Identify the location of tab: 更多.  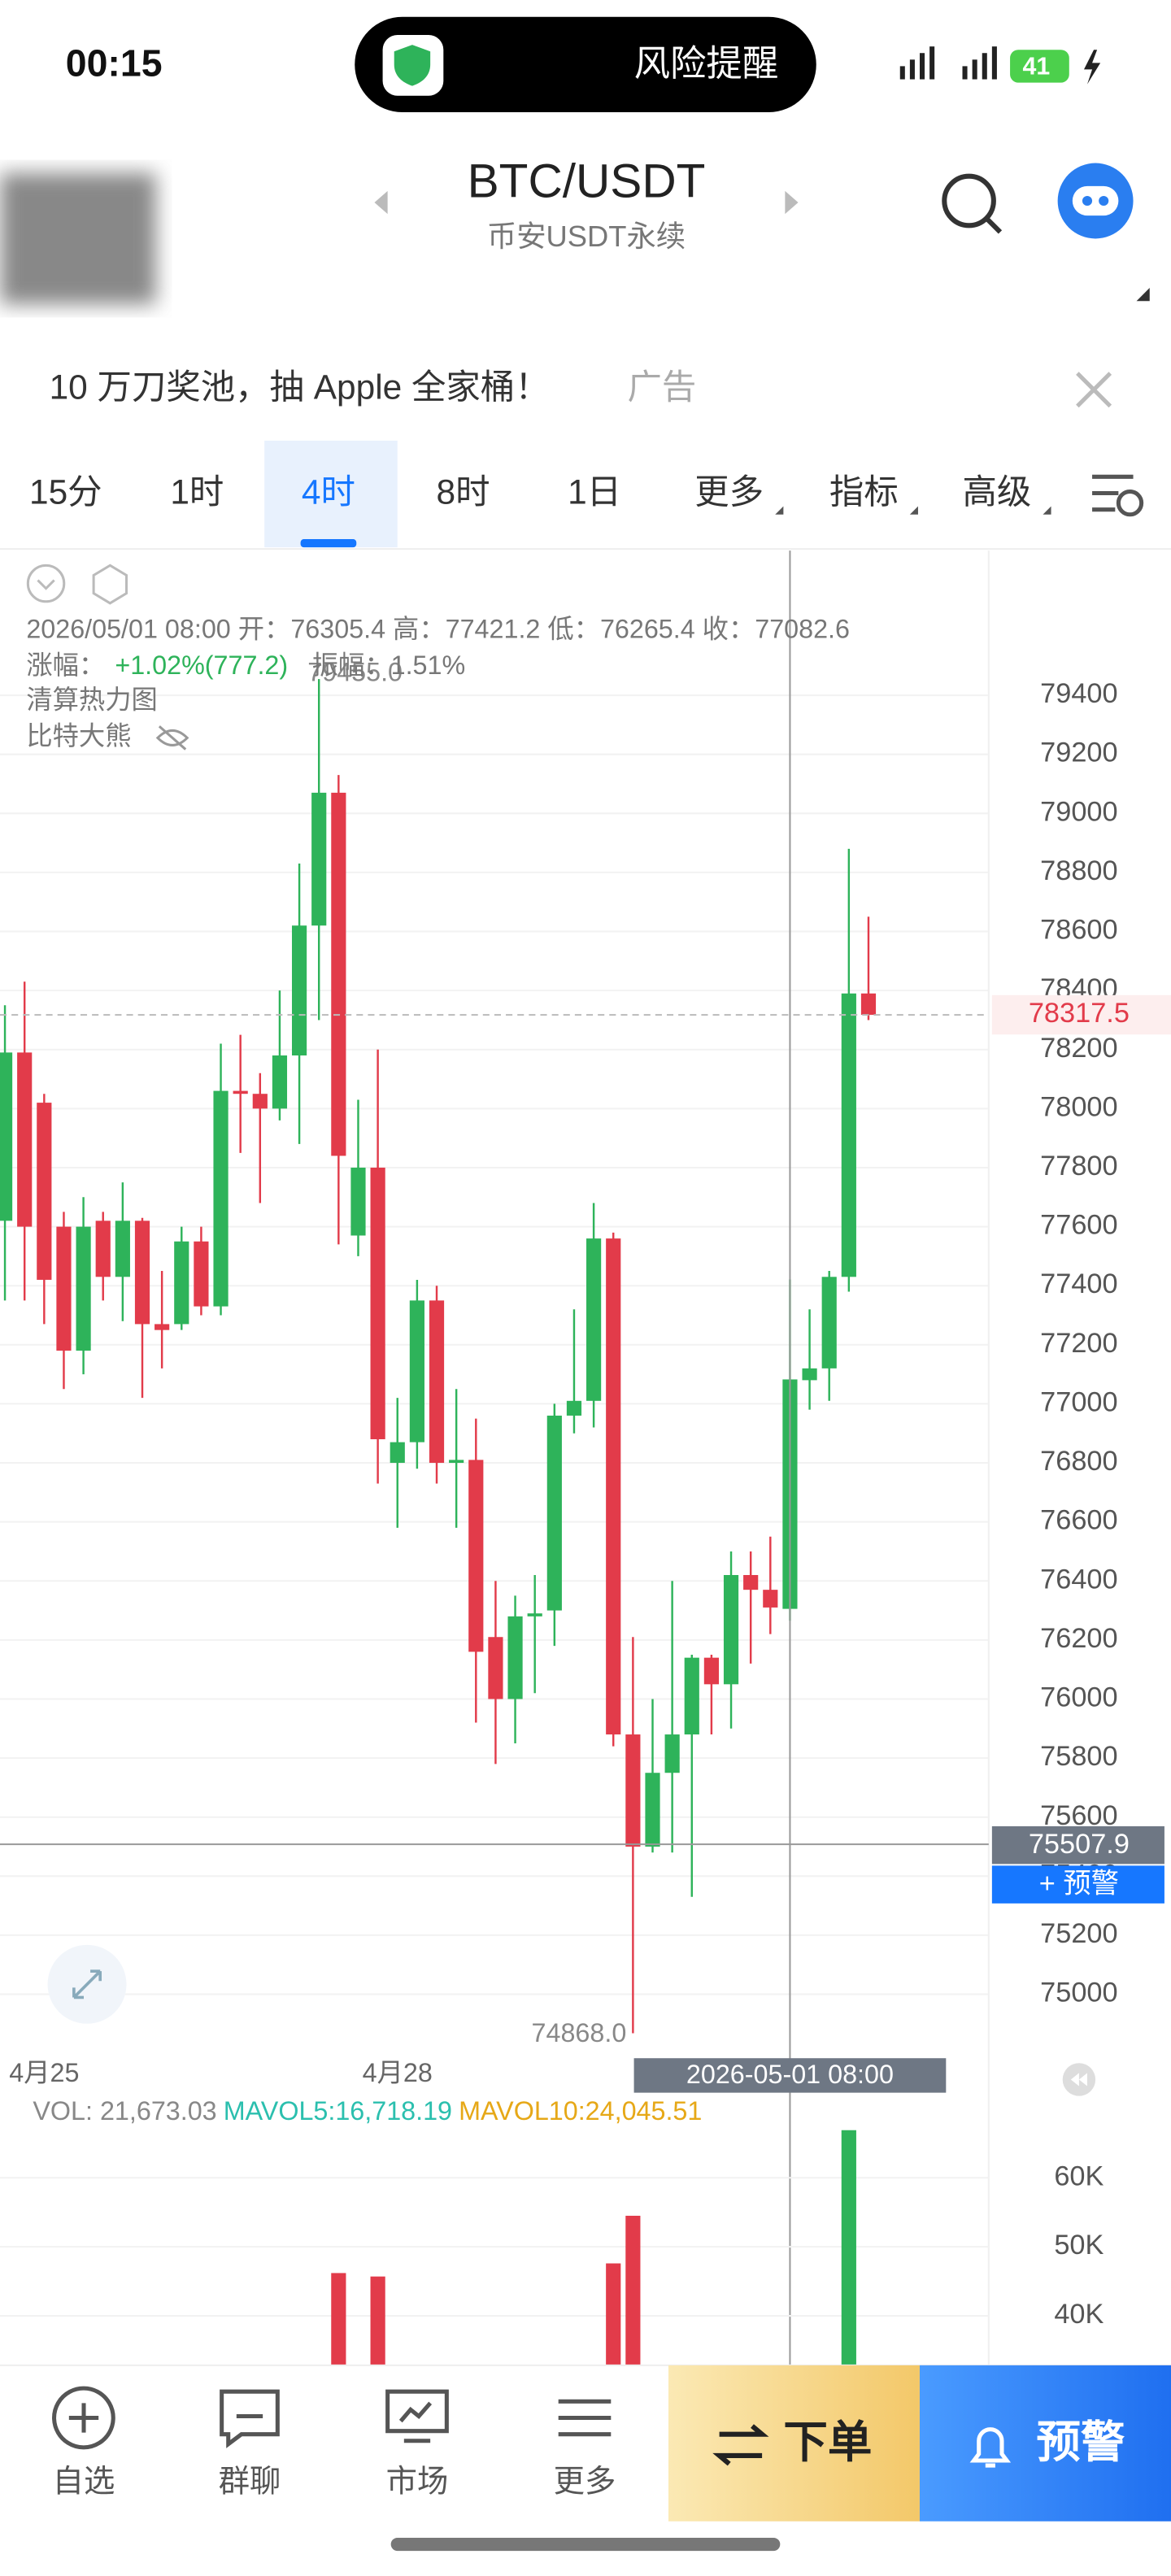
(729, 492).